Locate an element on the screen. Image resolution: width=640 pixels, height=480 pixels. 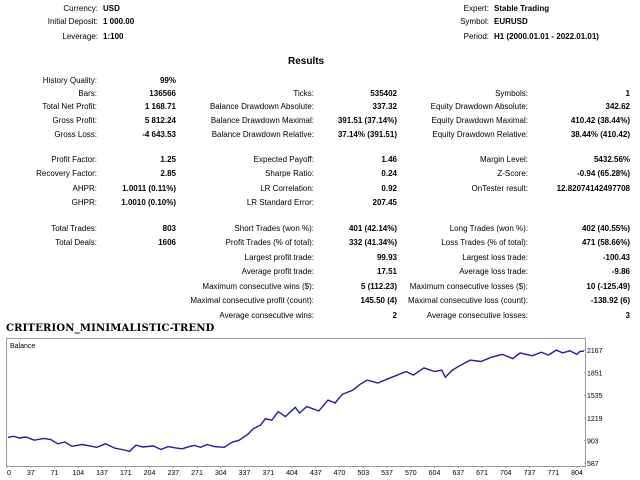
max-consec-losses-value: 10 (-125.49) is located at coordinates (608, 286).